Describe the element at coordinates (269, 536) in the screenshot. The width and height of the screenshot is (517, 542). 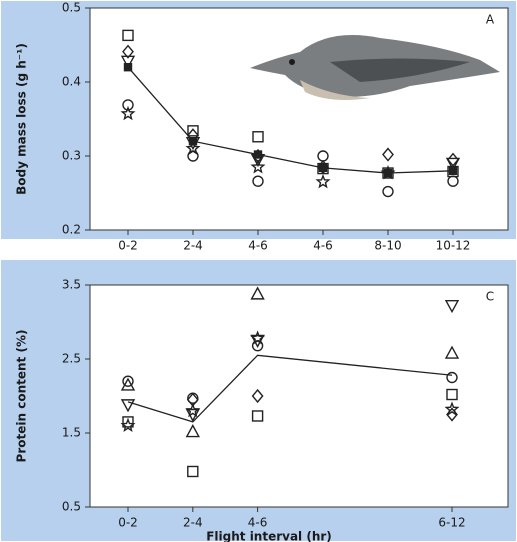
I see `x-axis-label: Flight interval (hr)` at that location.